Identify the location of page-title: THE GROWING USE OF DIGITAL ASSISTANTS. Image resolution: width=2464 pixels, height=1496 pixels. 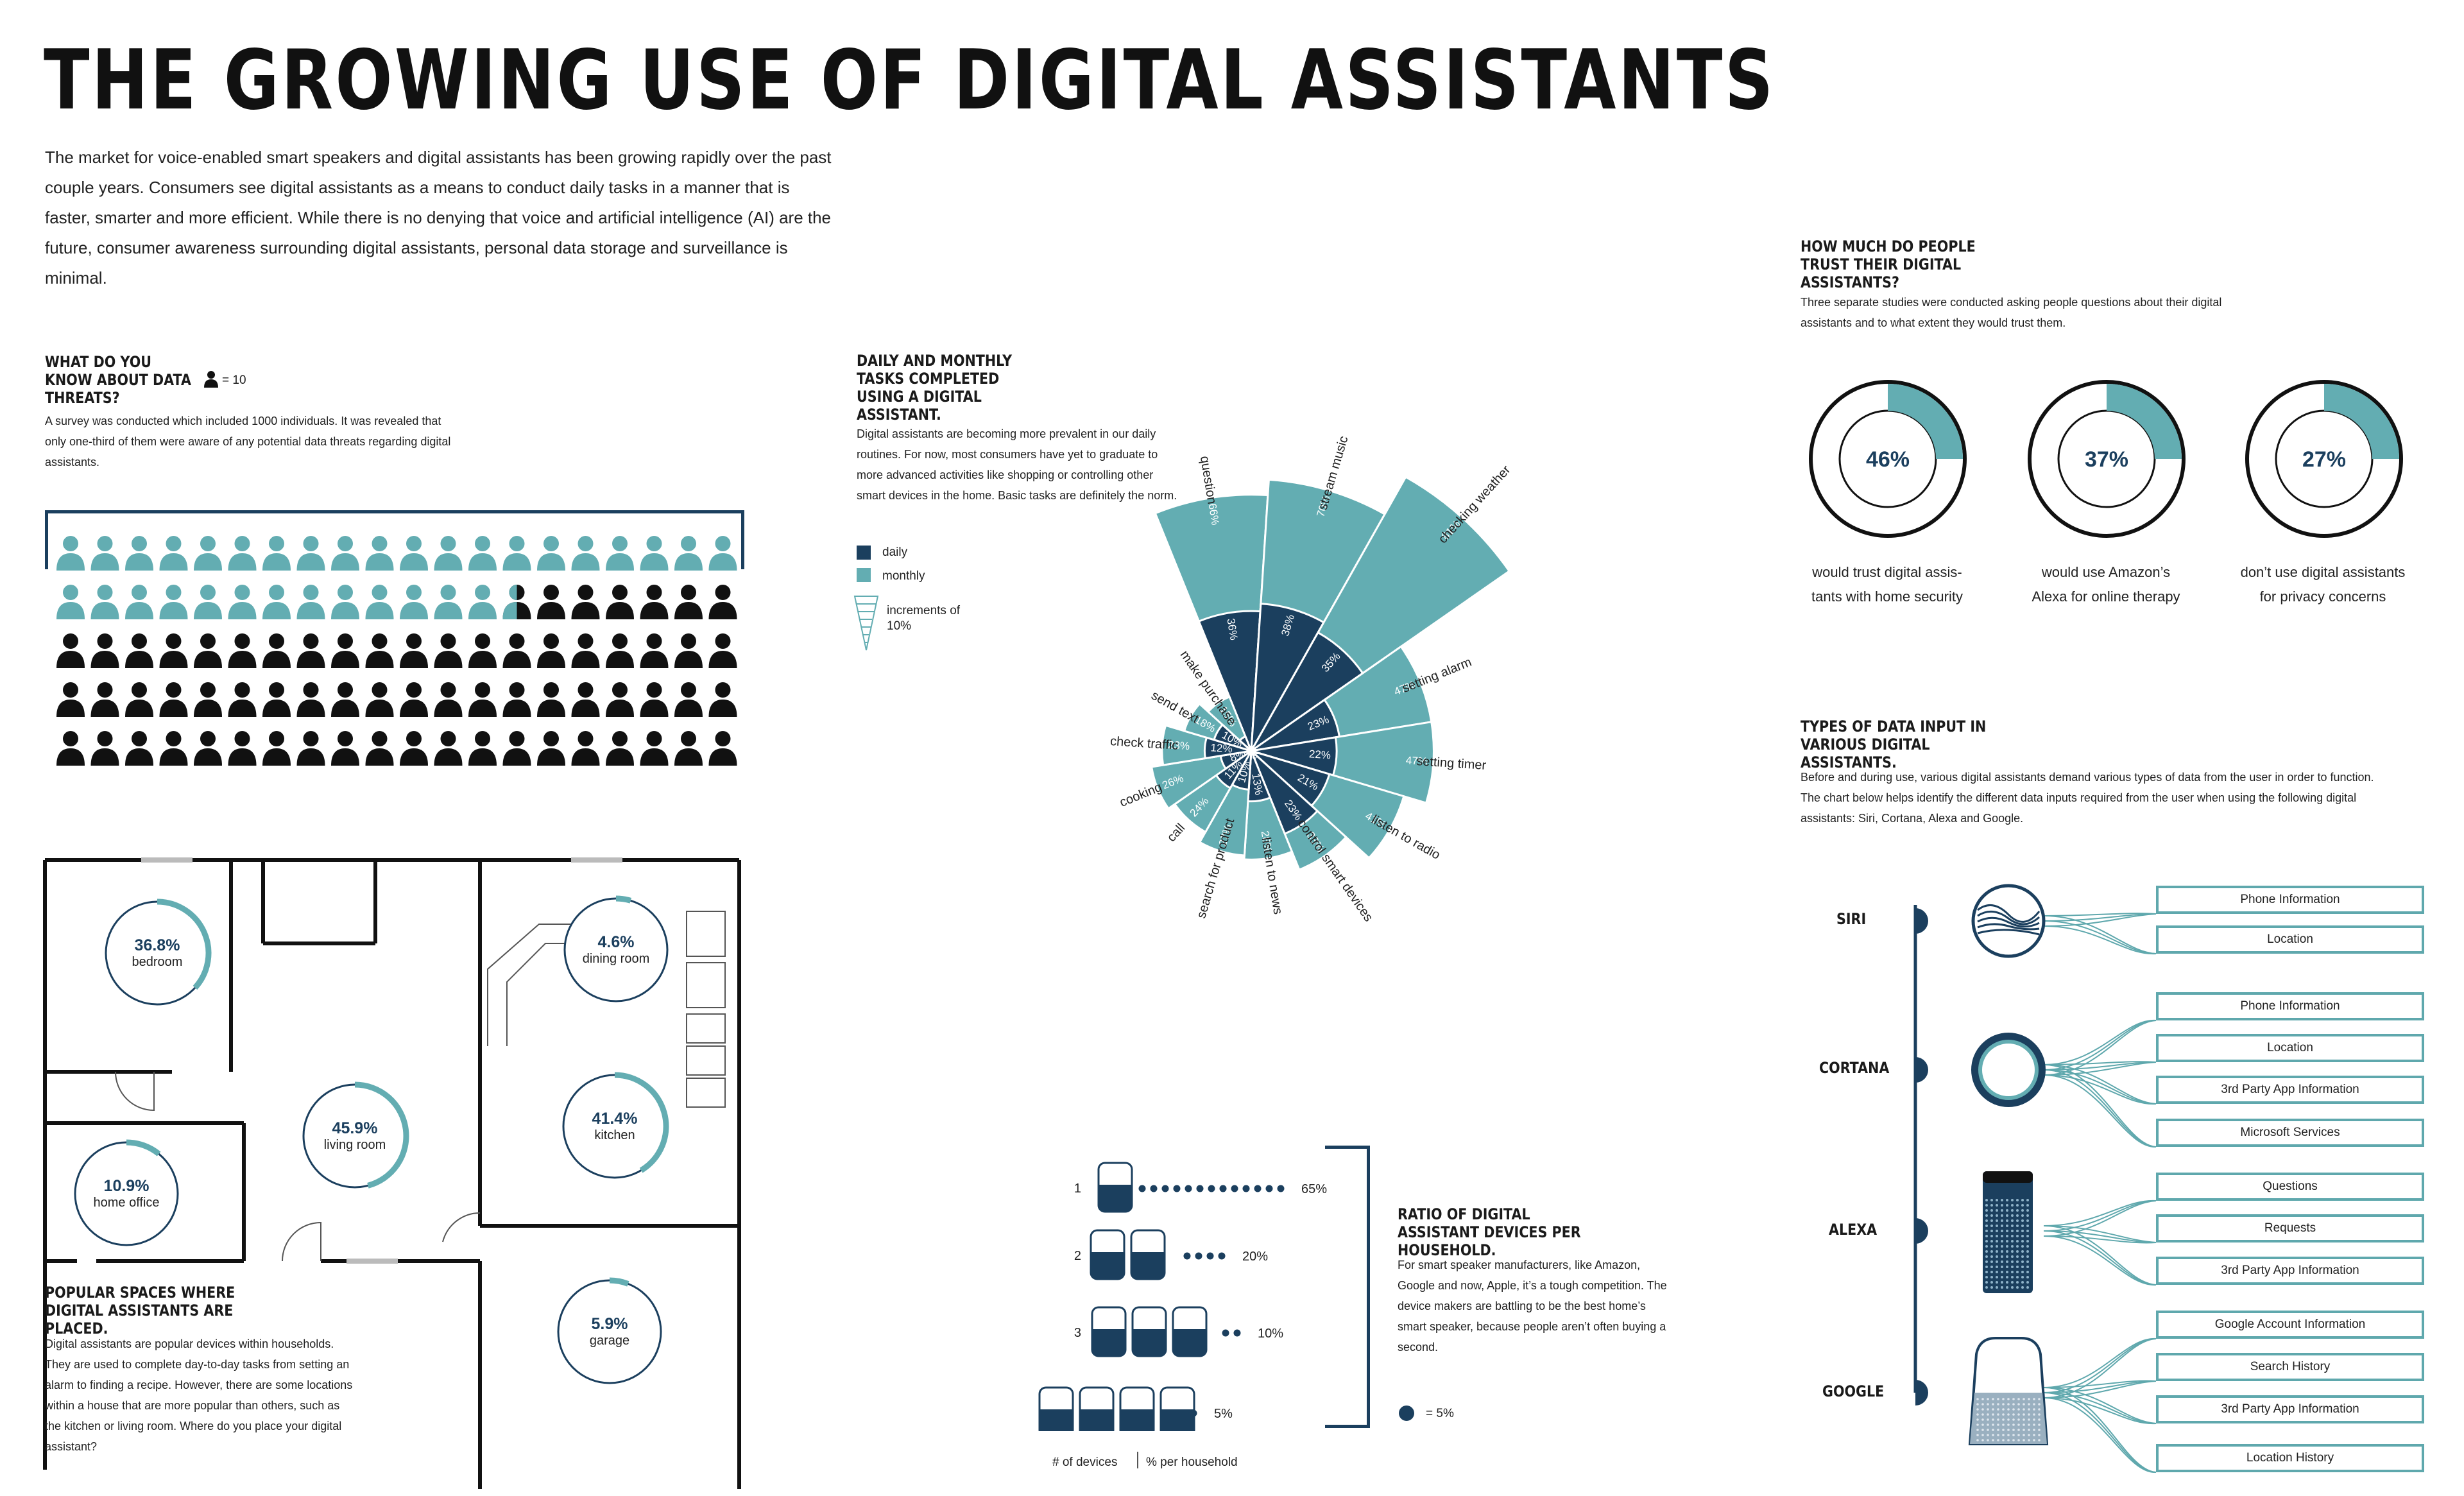
(910, 80).